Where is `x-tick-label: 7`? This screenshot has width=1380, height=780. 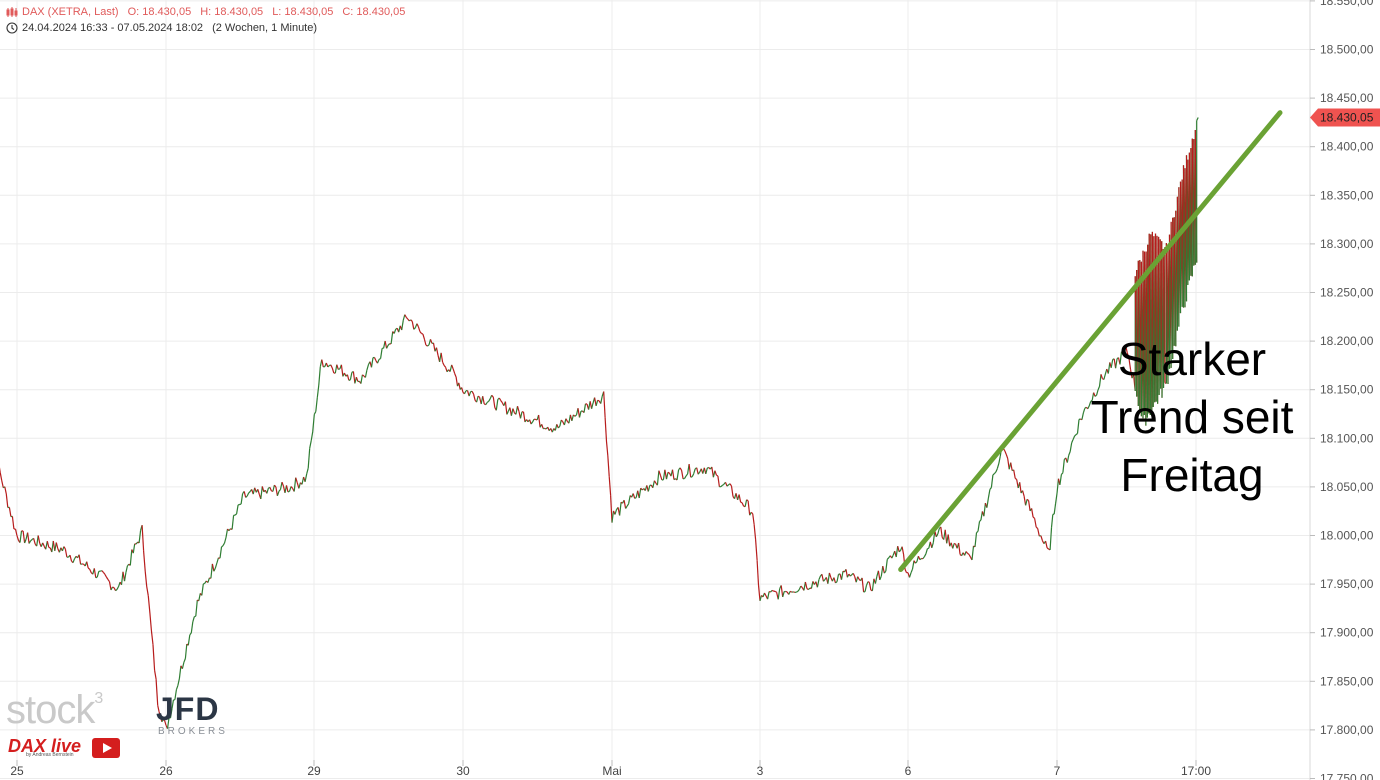
x-tick-label: 7 is located at coordinates (1057, 771).